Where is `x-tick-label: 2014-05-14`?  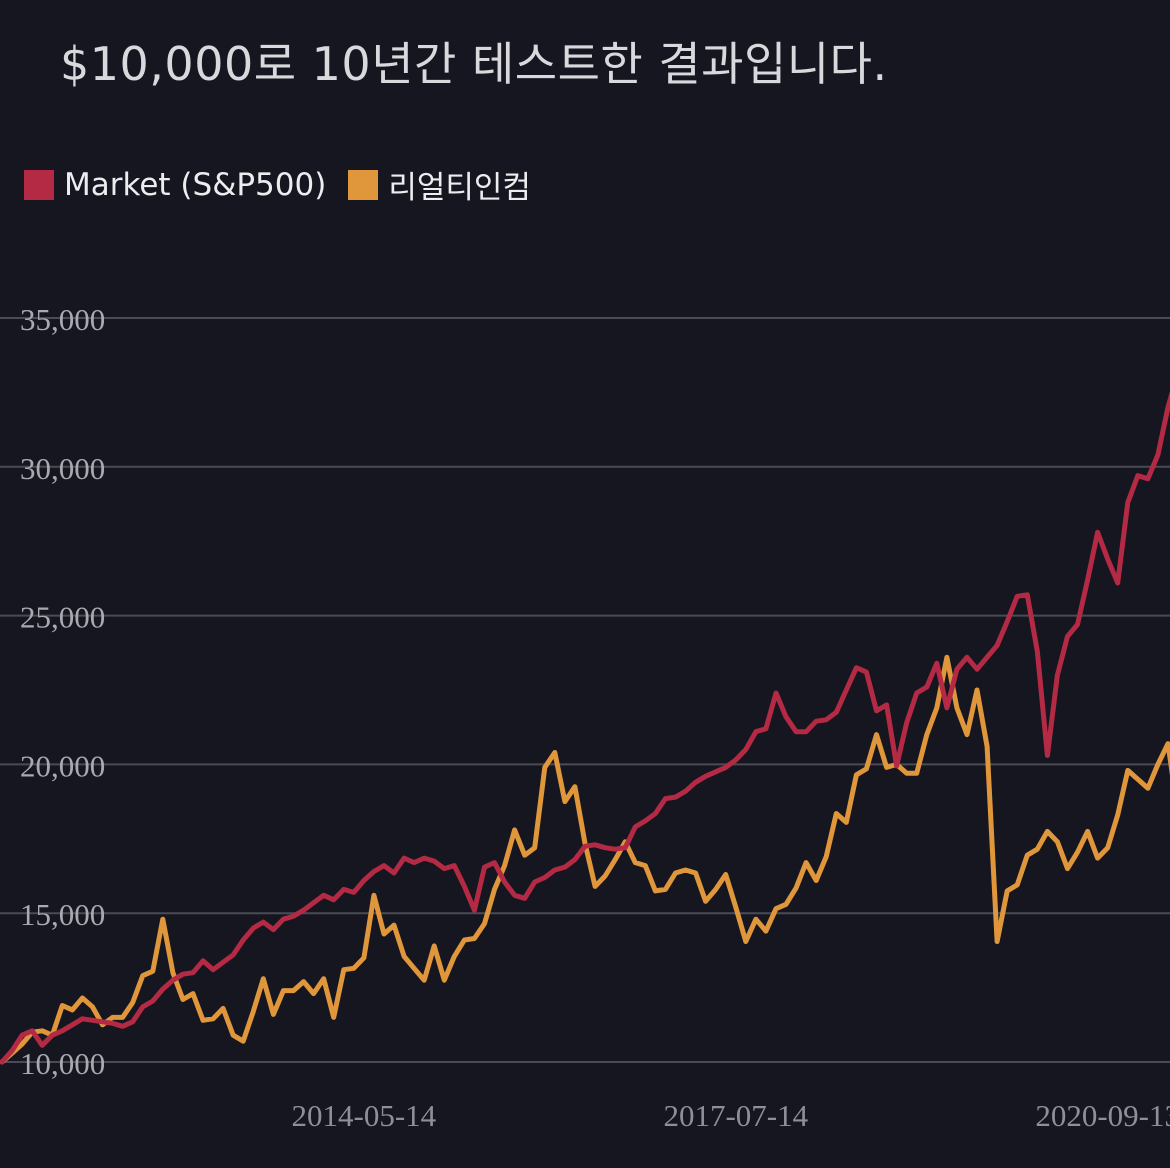
x-tick-label: 2014-05-14 is located at coordinates (364, 1115).